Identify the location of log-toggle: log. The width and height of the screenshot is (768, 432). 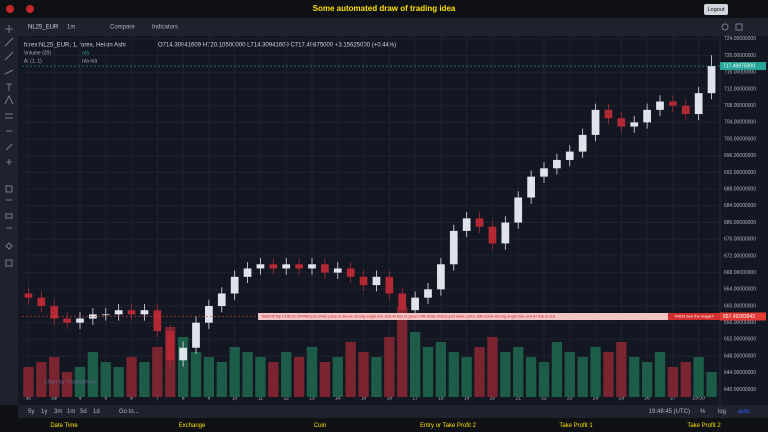
(722, 412).